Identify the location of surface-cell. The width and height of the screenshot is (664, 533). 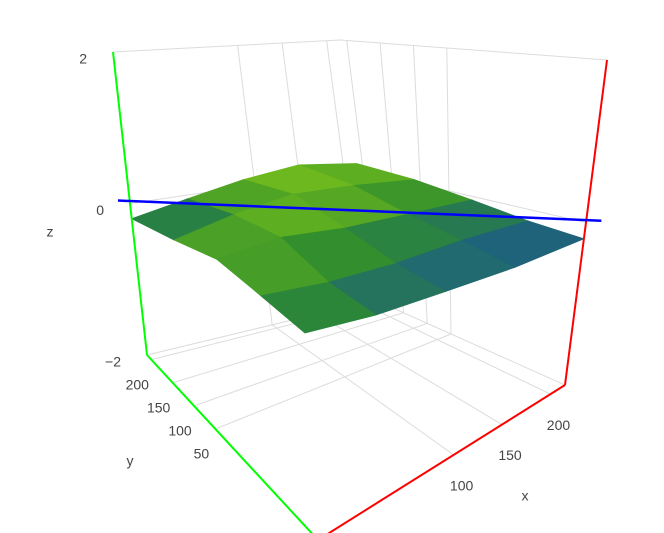
(318, 307).